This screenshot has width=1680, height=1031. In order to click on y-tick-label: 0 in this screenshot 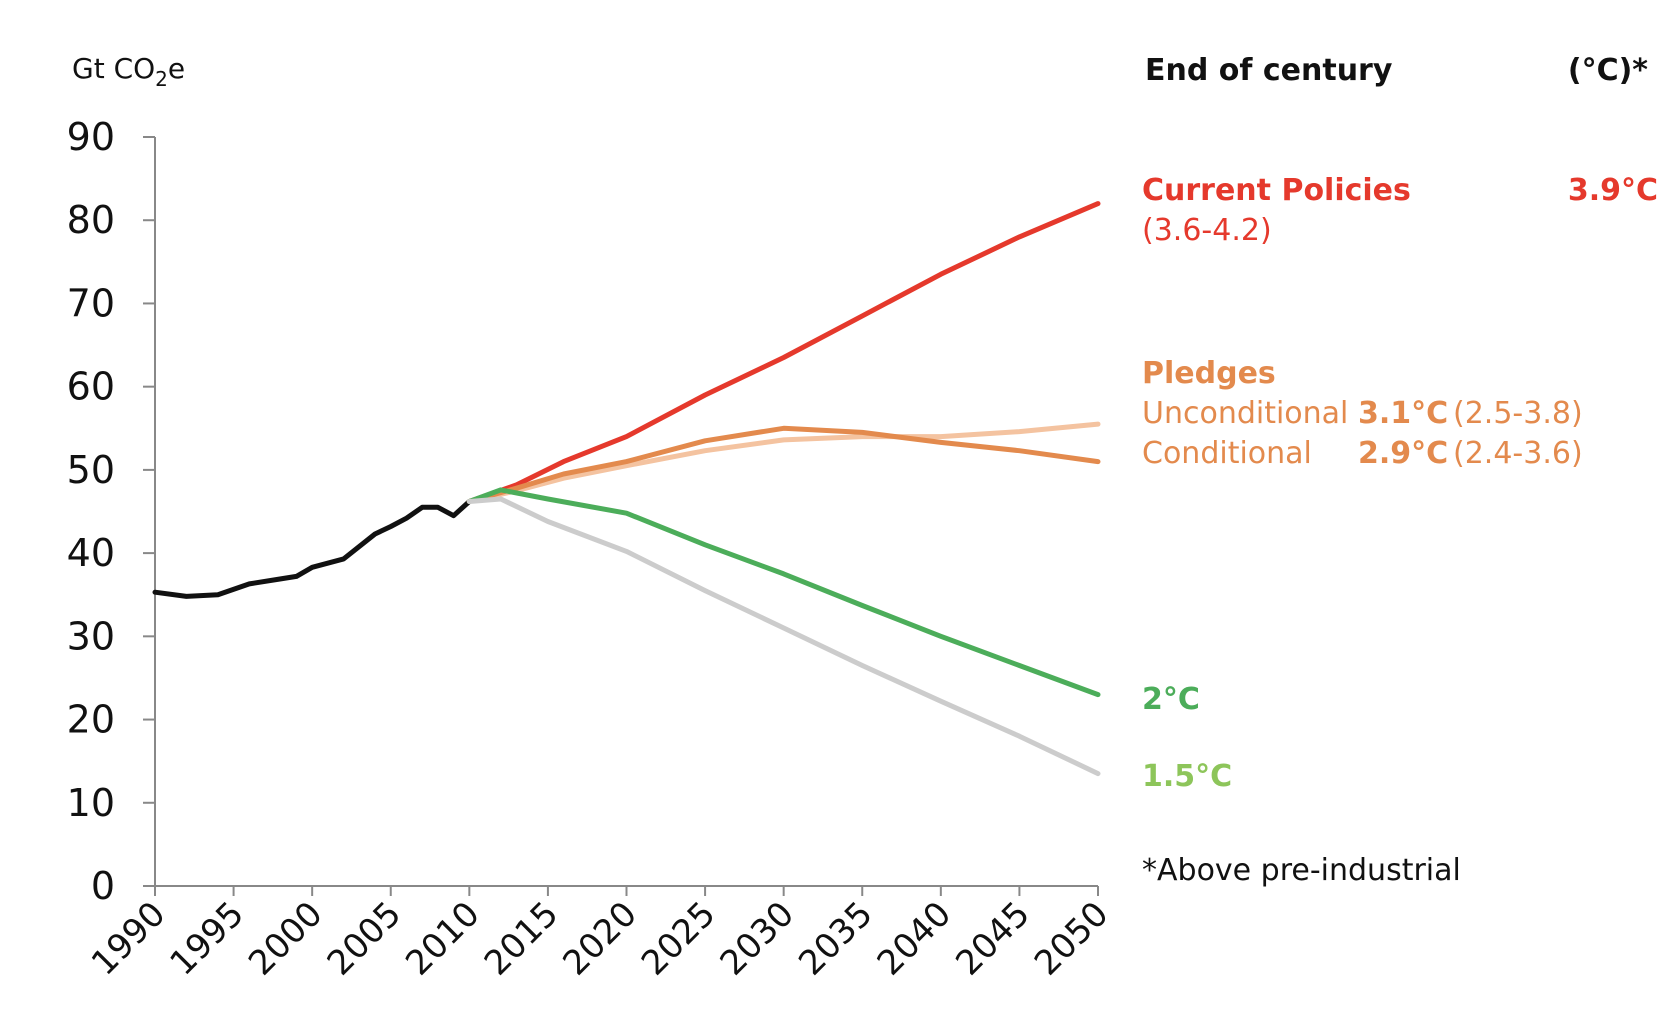, I will do `click(103, 886)`.